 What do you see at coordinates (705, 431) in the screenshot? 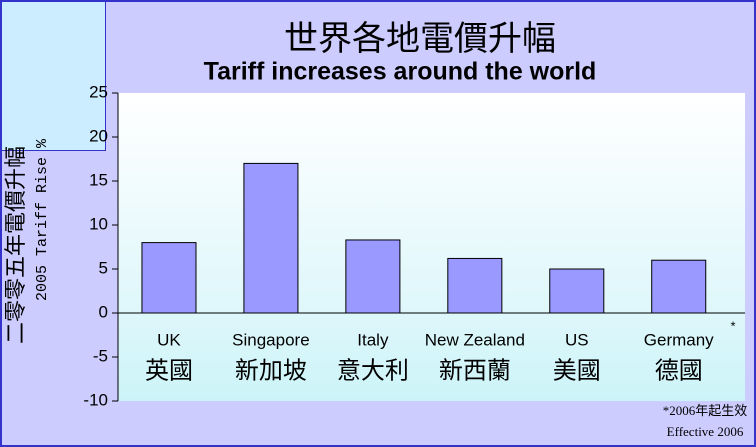
I see `footnote: Effective 2006` at bounding box center [705, 431].